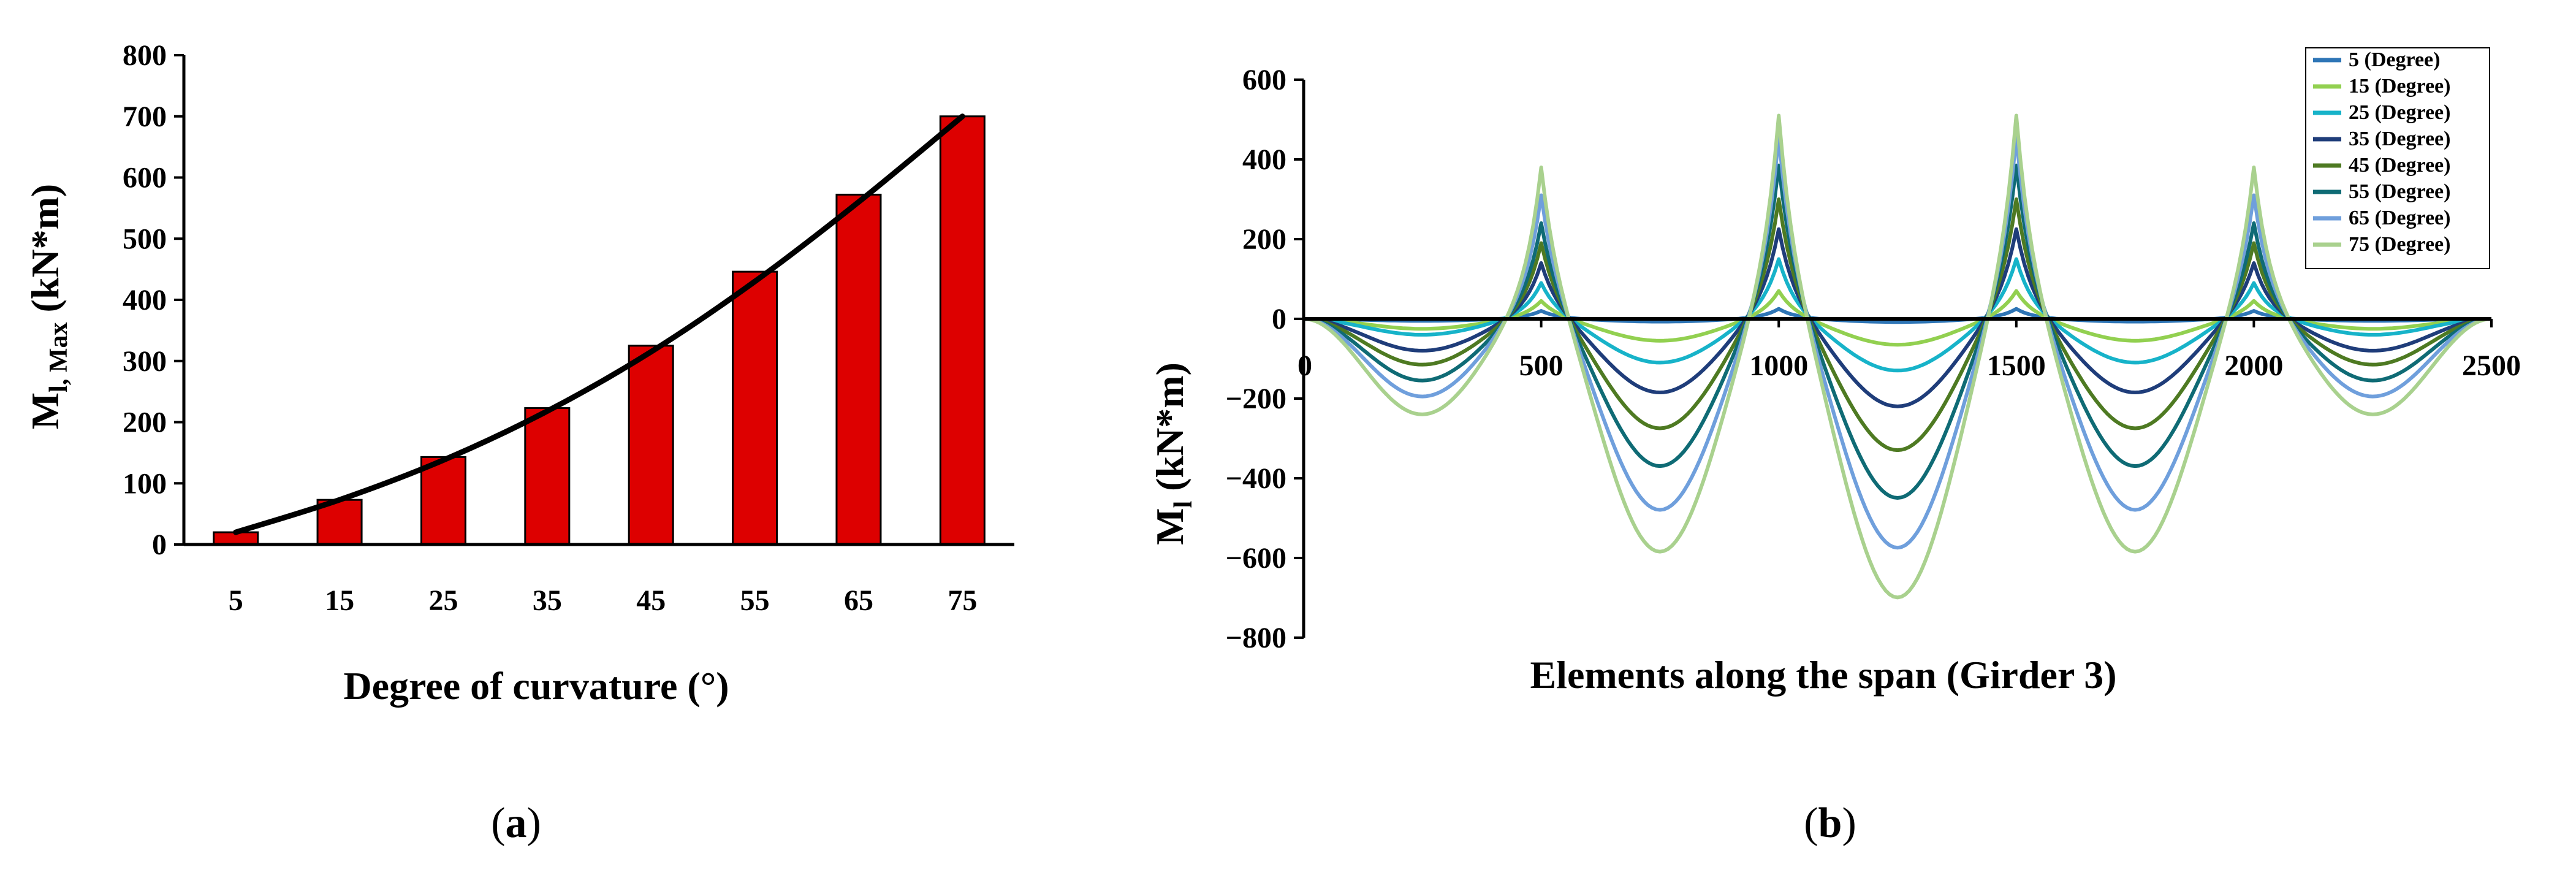  Describe the element at coordinates (145, 178) in the screenshot. I see `chart-a-ytick-label: 600` at that location.